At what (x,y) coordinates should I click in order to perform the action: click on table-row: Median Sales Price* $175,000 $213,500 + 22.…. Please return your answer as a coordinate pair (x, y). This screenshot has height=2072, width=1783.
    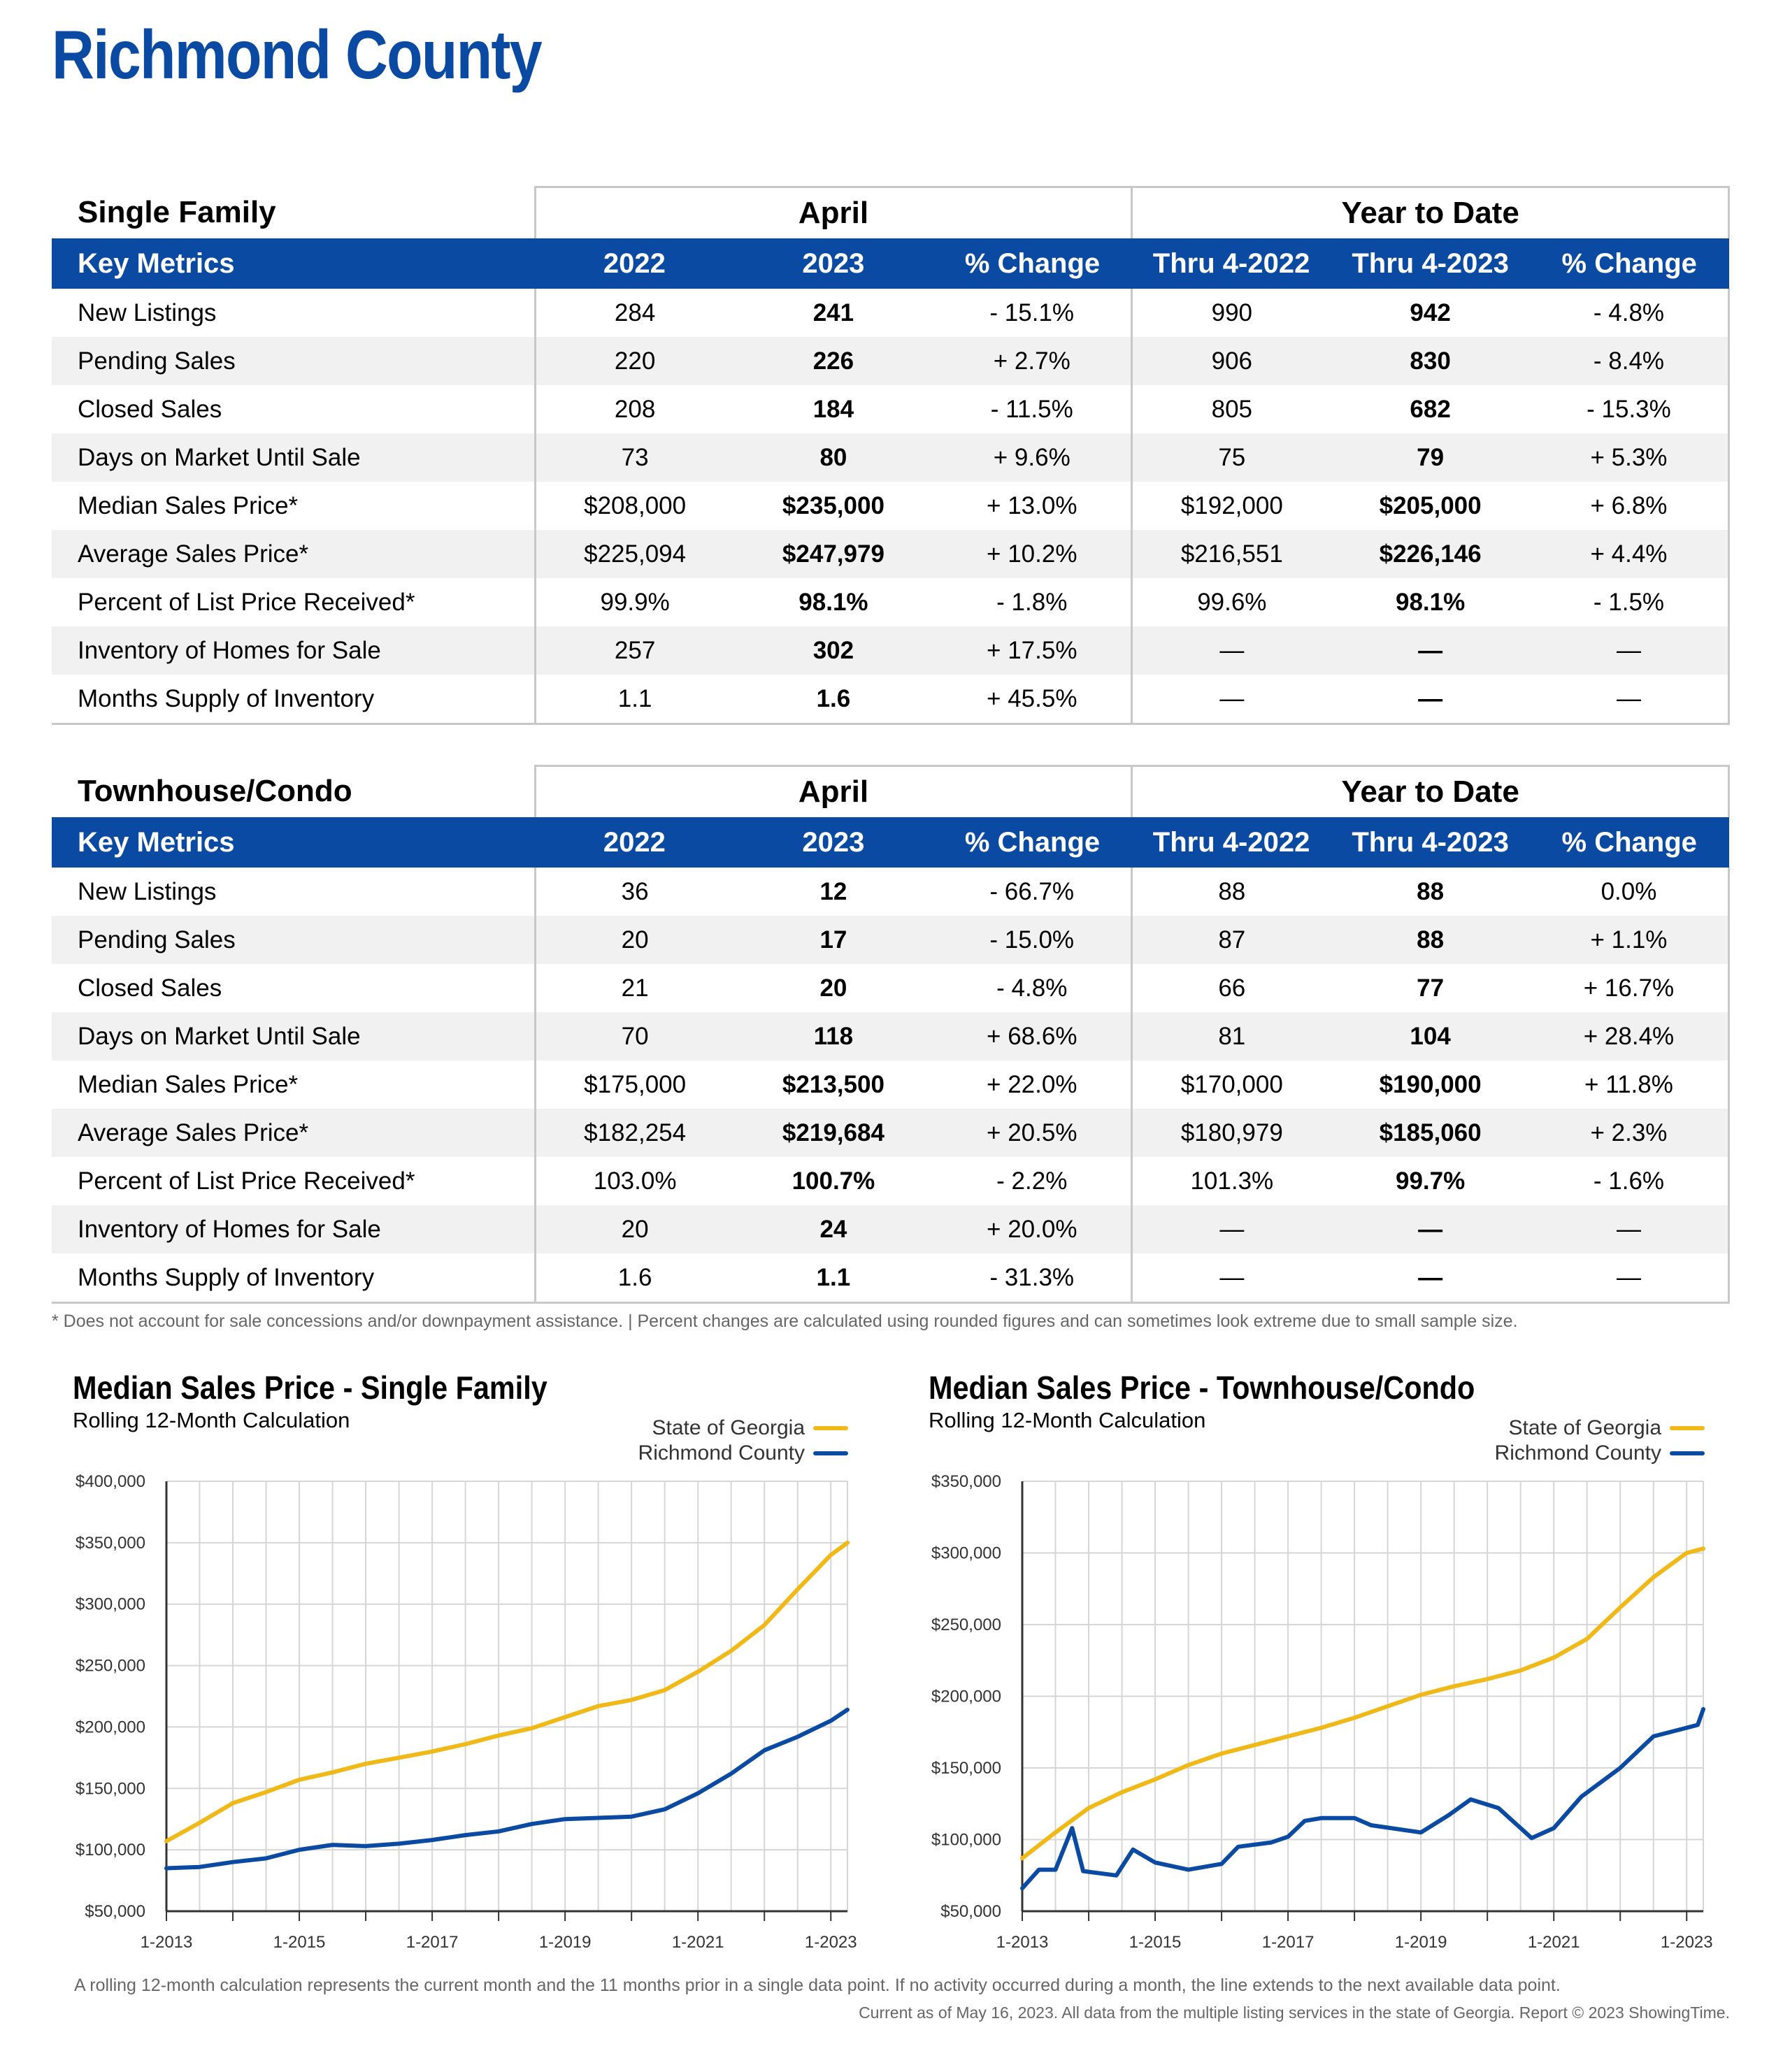
    Looking at the image, I should click on (891, 1084).